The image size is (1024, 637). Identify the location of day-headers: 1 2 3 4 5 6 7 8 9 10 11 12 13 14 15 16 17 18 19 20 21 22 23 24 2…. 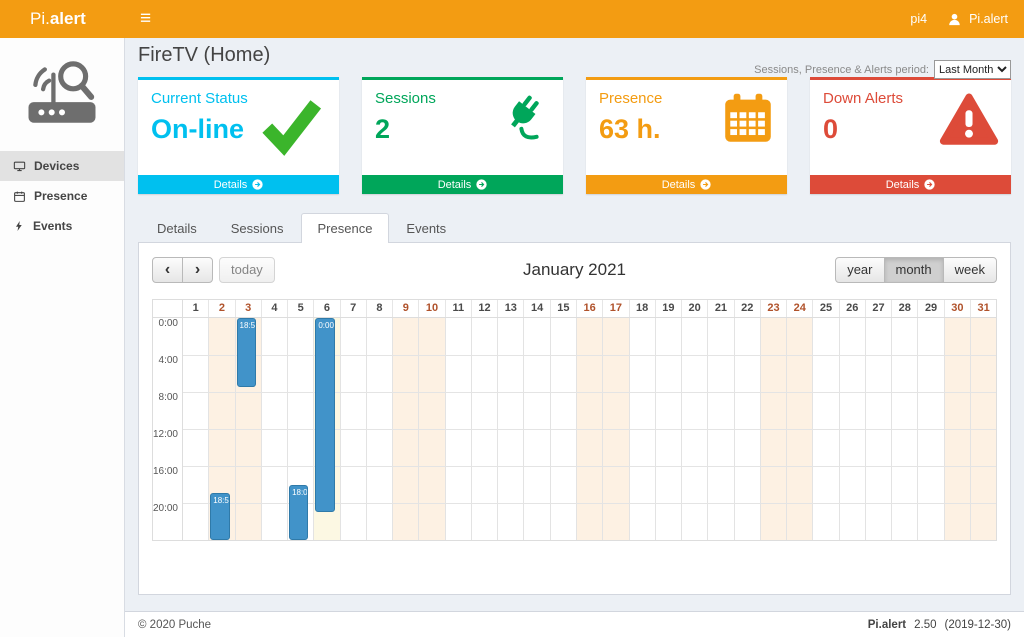
(589, 308).